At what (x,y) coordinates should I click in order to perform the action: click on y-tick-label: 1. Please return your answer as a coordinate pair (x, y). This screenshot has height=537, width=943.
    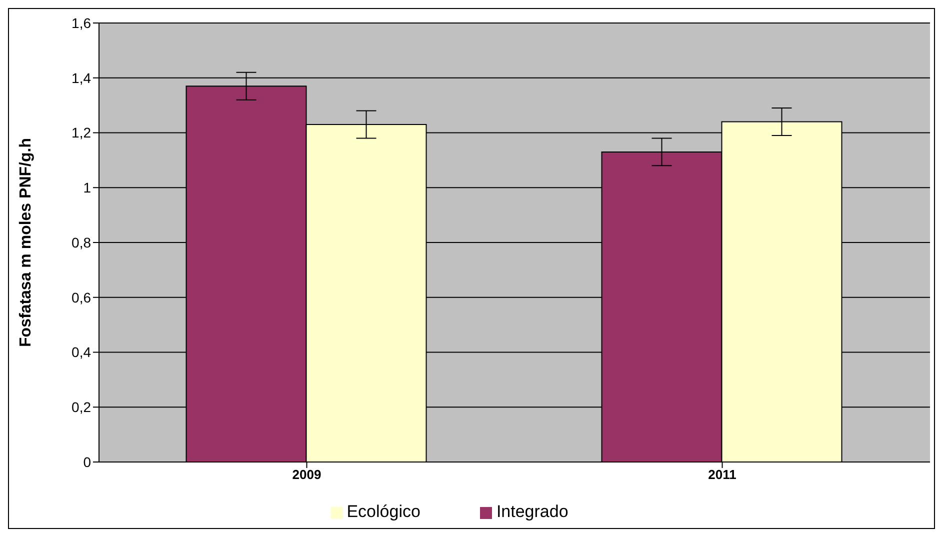
    Looking at the image, I should click on (87, 188).